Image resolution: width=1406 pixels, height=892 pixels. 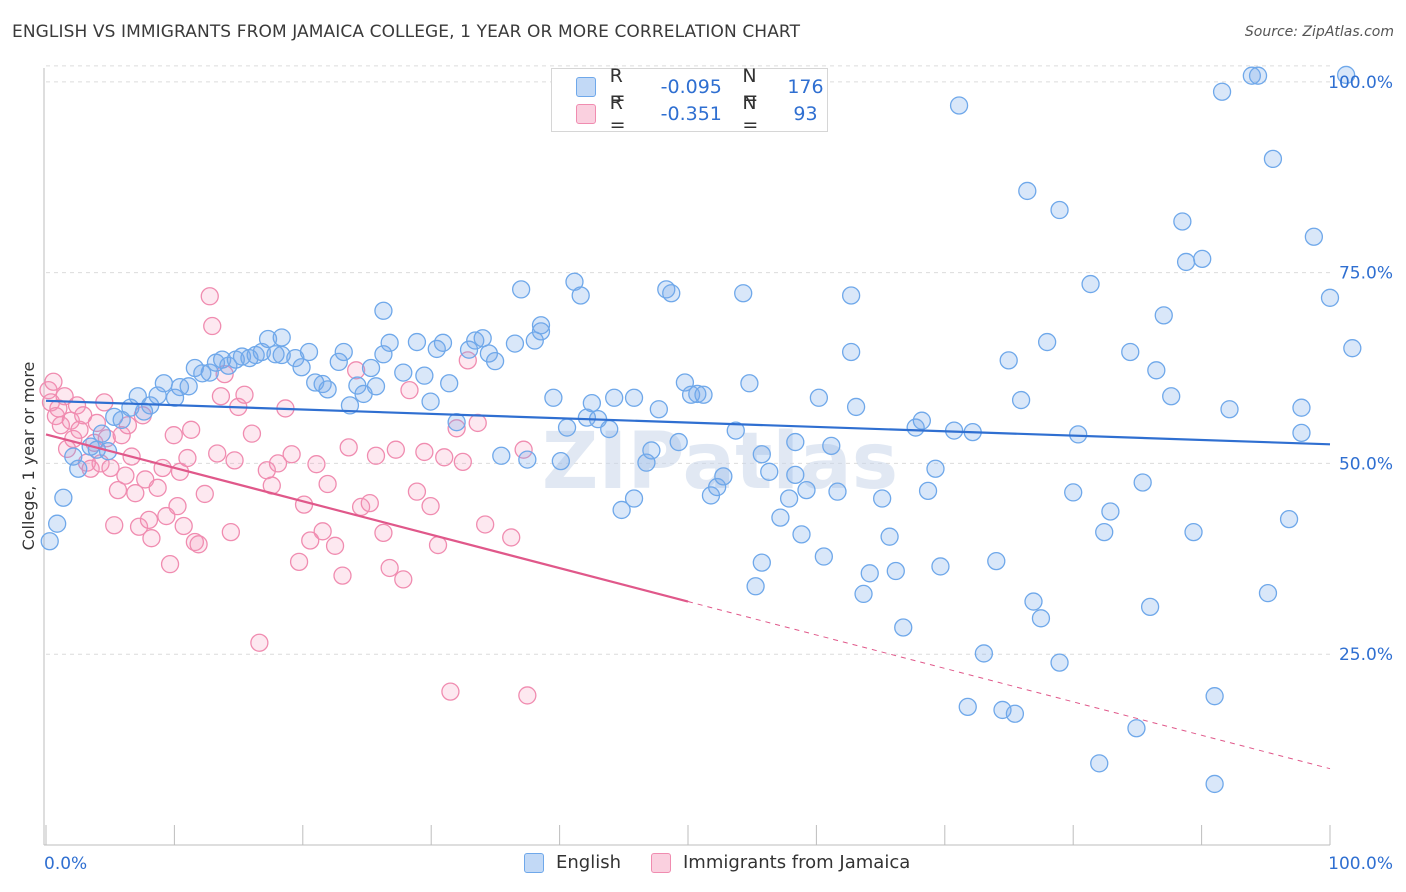 What do you see at coordinates (689, 100) in the screenshot?
I see `correlation-legend: R = -0.095 N = 176 R = -0.351 N = 93` at bounding box center [689, 100].